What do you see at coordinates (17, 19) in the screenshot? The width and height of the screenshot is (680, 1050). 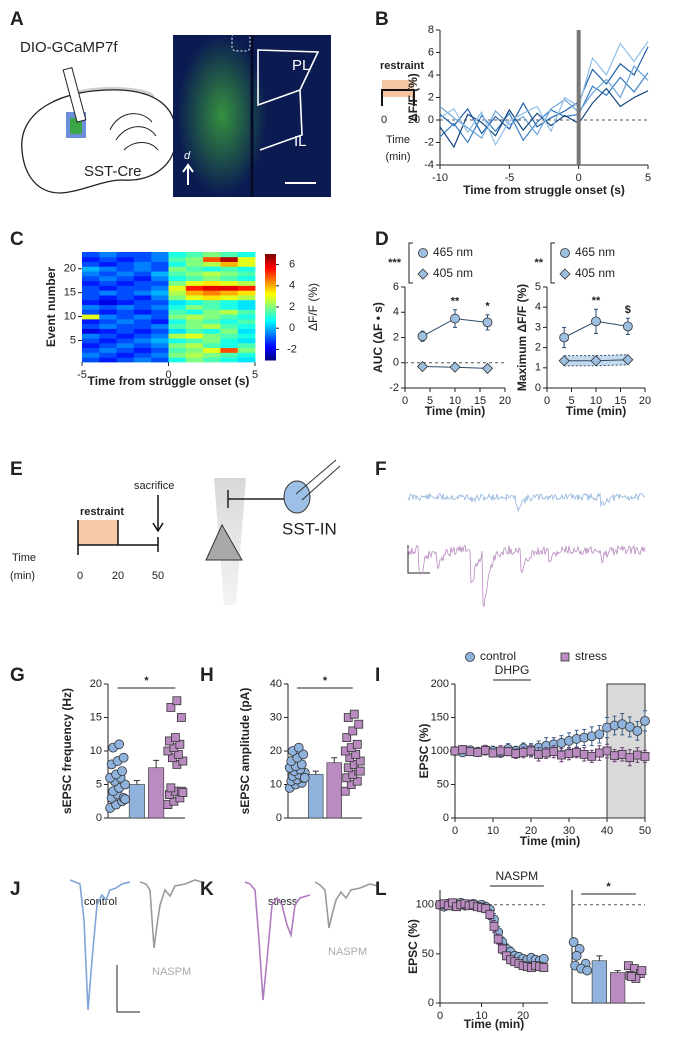 I see `panel-label: A` at bounding box center [17, 19].